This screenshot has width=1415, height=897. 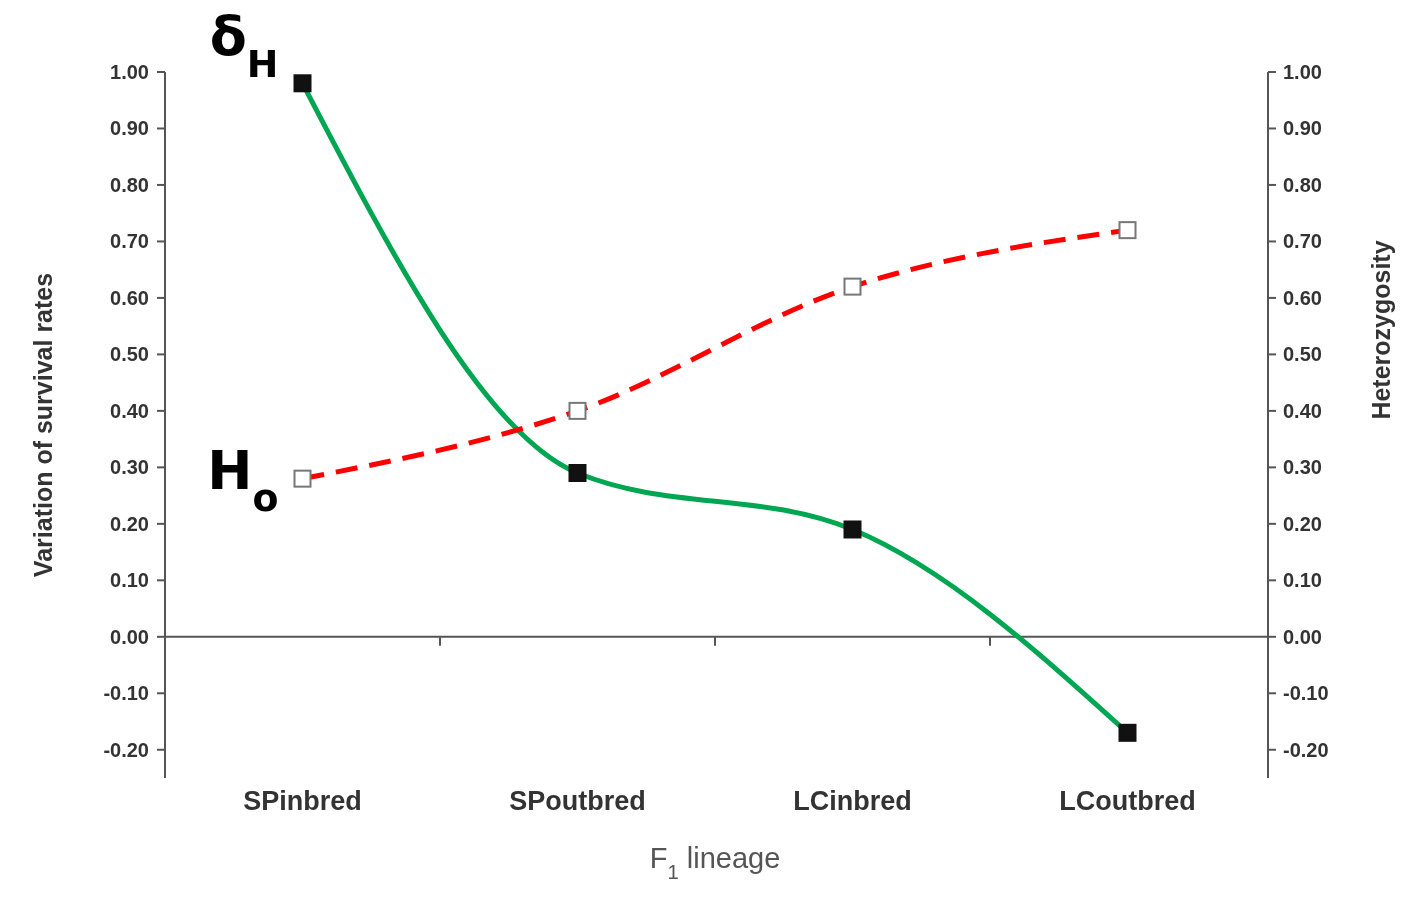 I want to click on series-label: δ$_{H}$, so click(x=244, y=46).